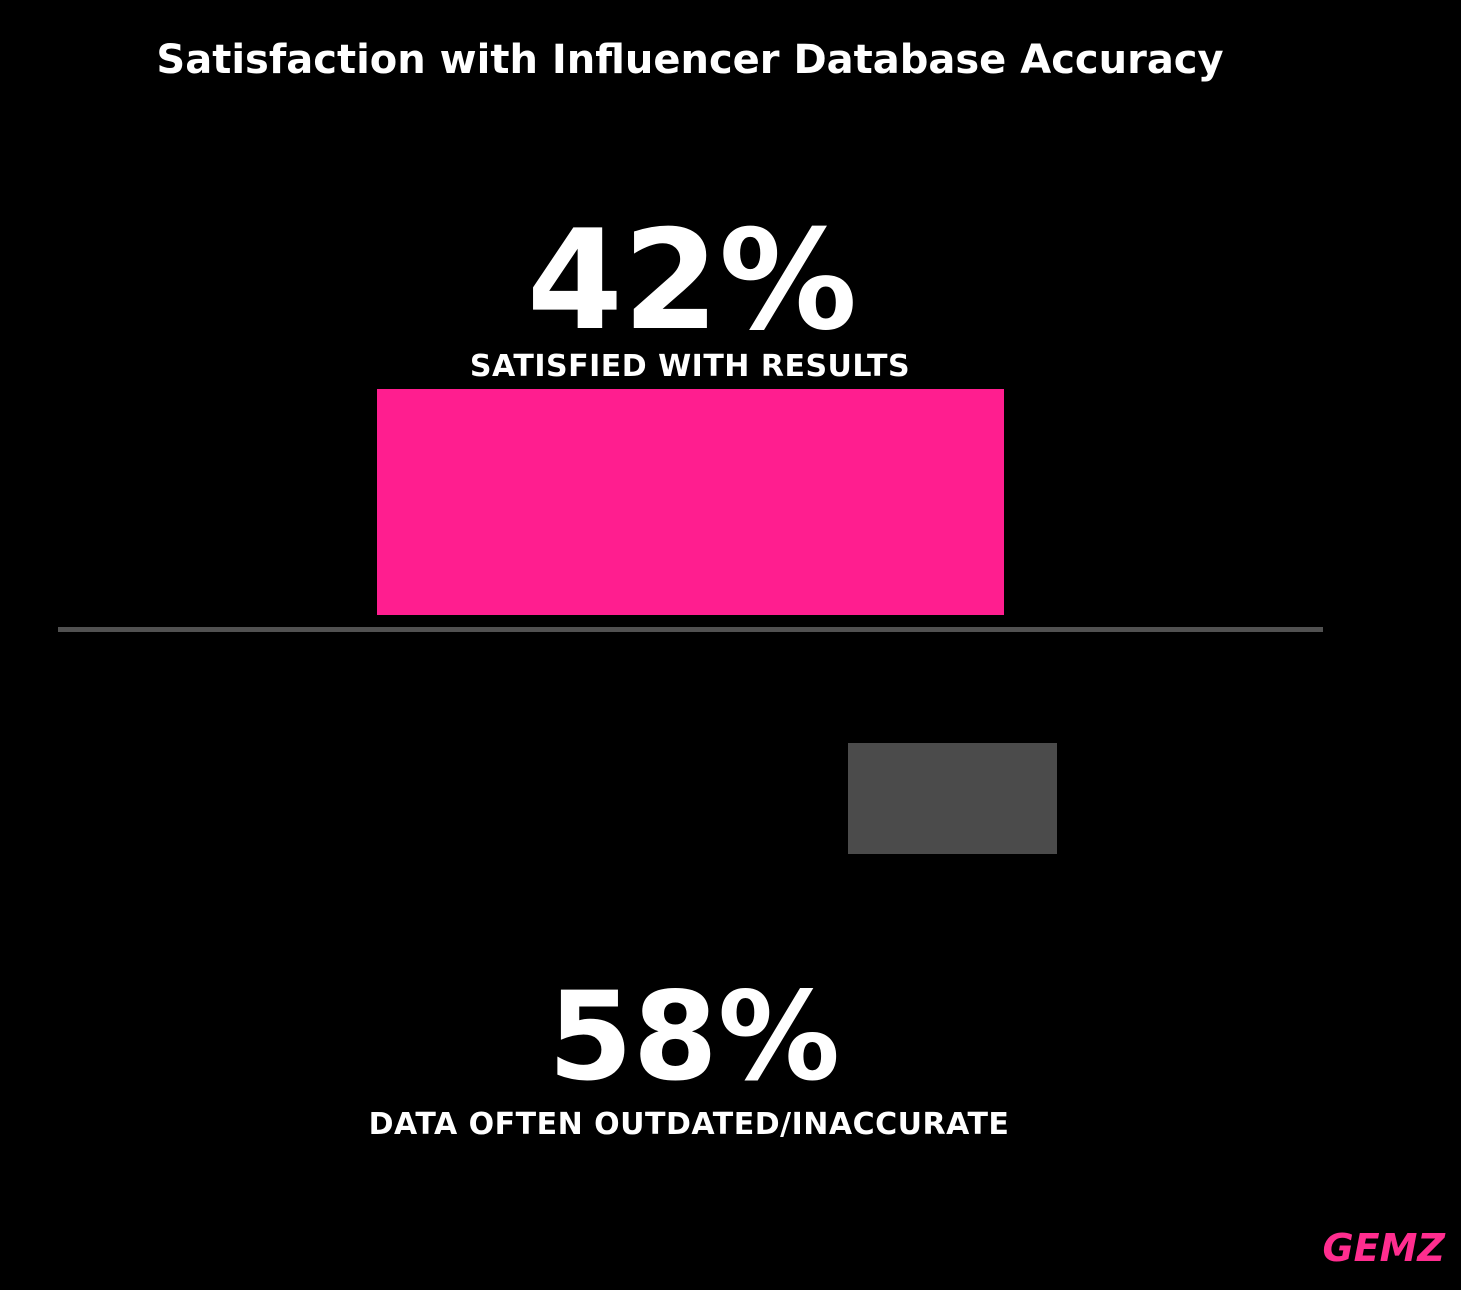  I want to click on stat-value-unsatisfied: 58%, so click(694, 1037).